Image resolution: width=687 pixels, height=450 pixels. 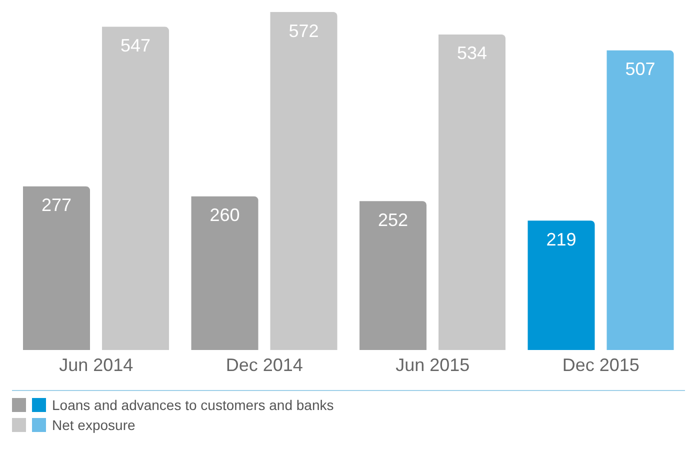 I want to click on data-label: 260, so click(x=225, y=215).